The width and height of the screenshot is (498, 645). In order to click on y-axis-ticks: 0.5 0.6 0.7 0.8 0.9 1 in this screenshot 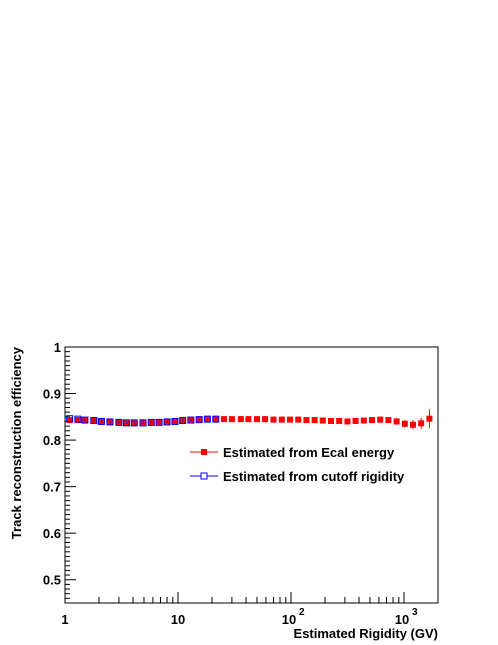, I will do `click(59, 472)`.